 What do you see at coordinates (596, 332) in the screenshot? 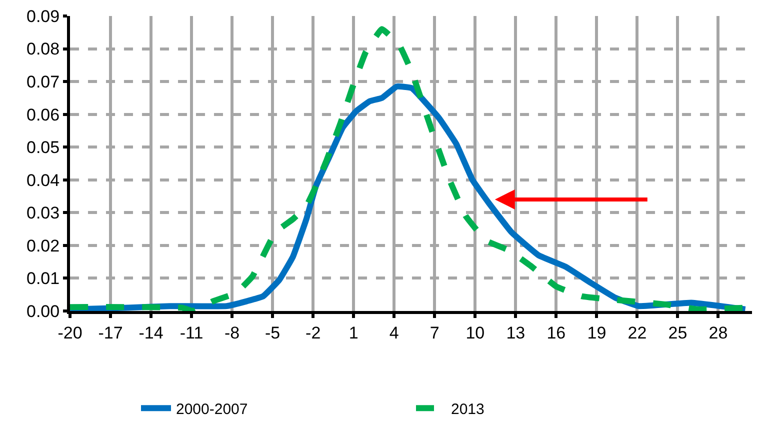
I see `x-tick-label: 19` at bounding box center [596, 332].